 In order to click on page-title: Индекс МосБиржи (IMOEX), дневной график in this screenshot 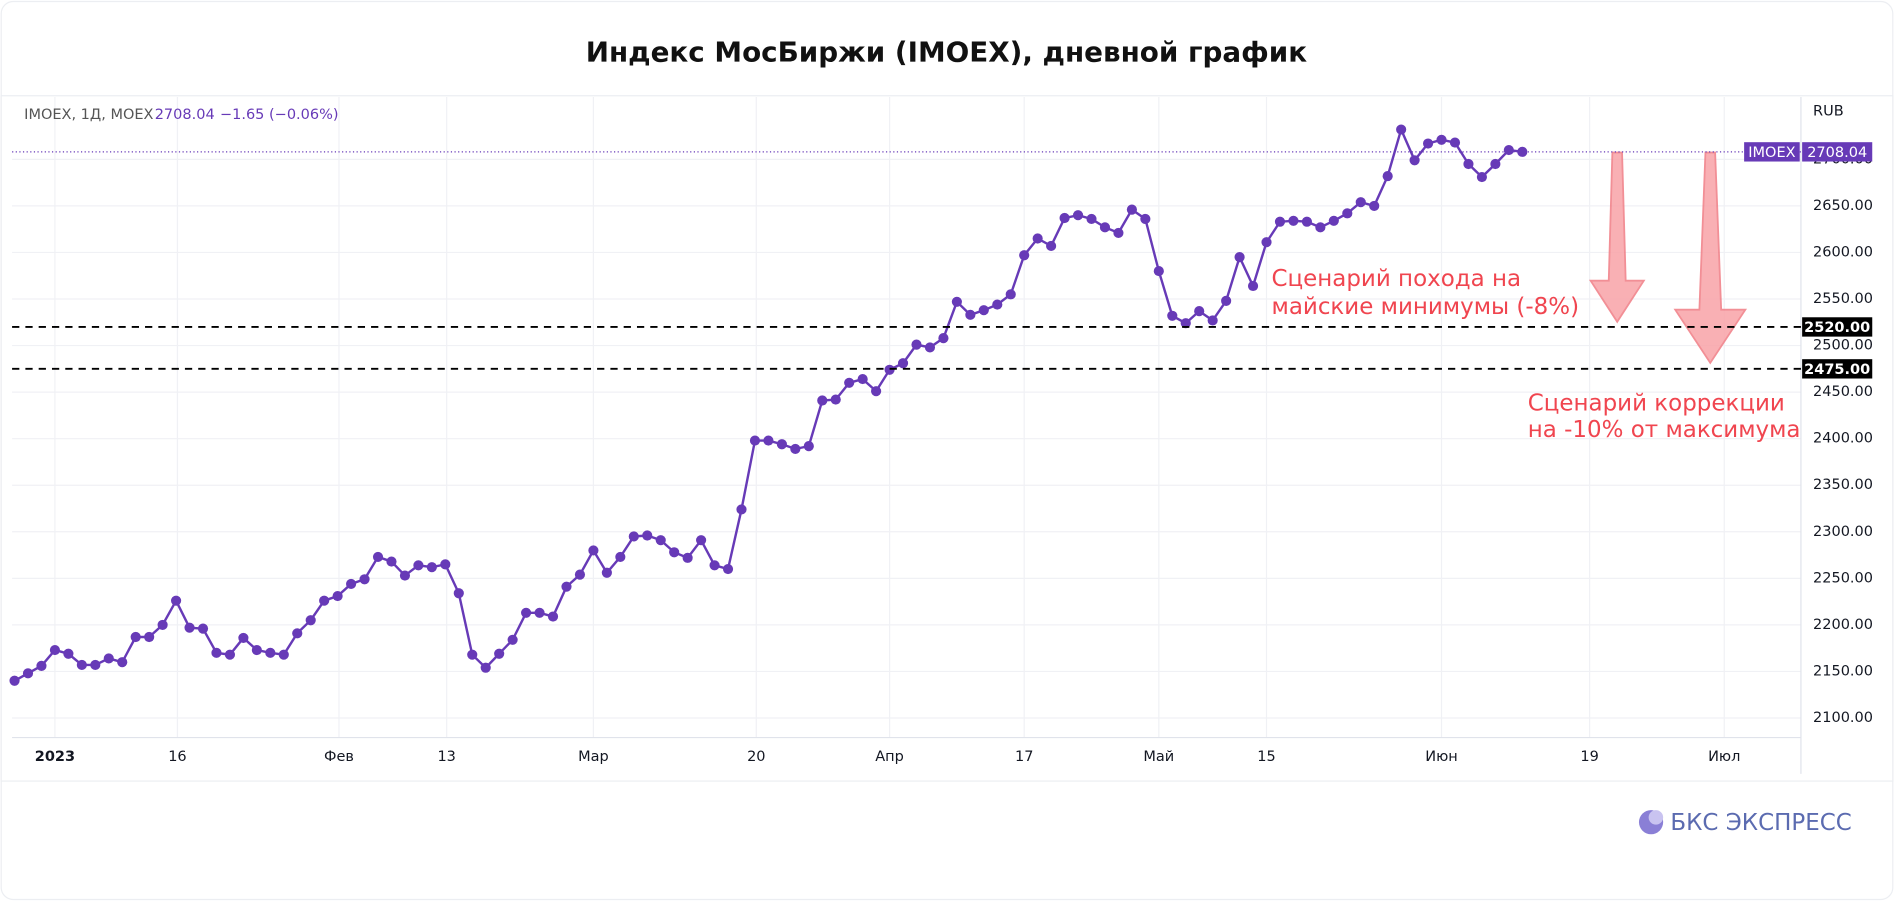, I will do `click(946, 51)`.